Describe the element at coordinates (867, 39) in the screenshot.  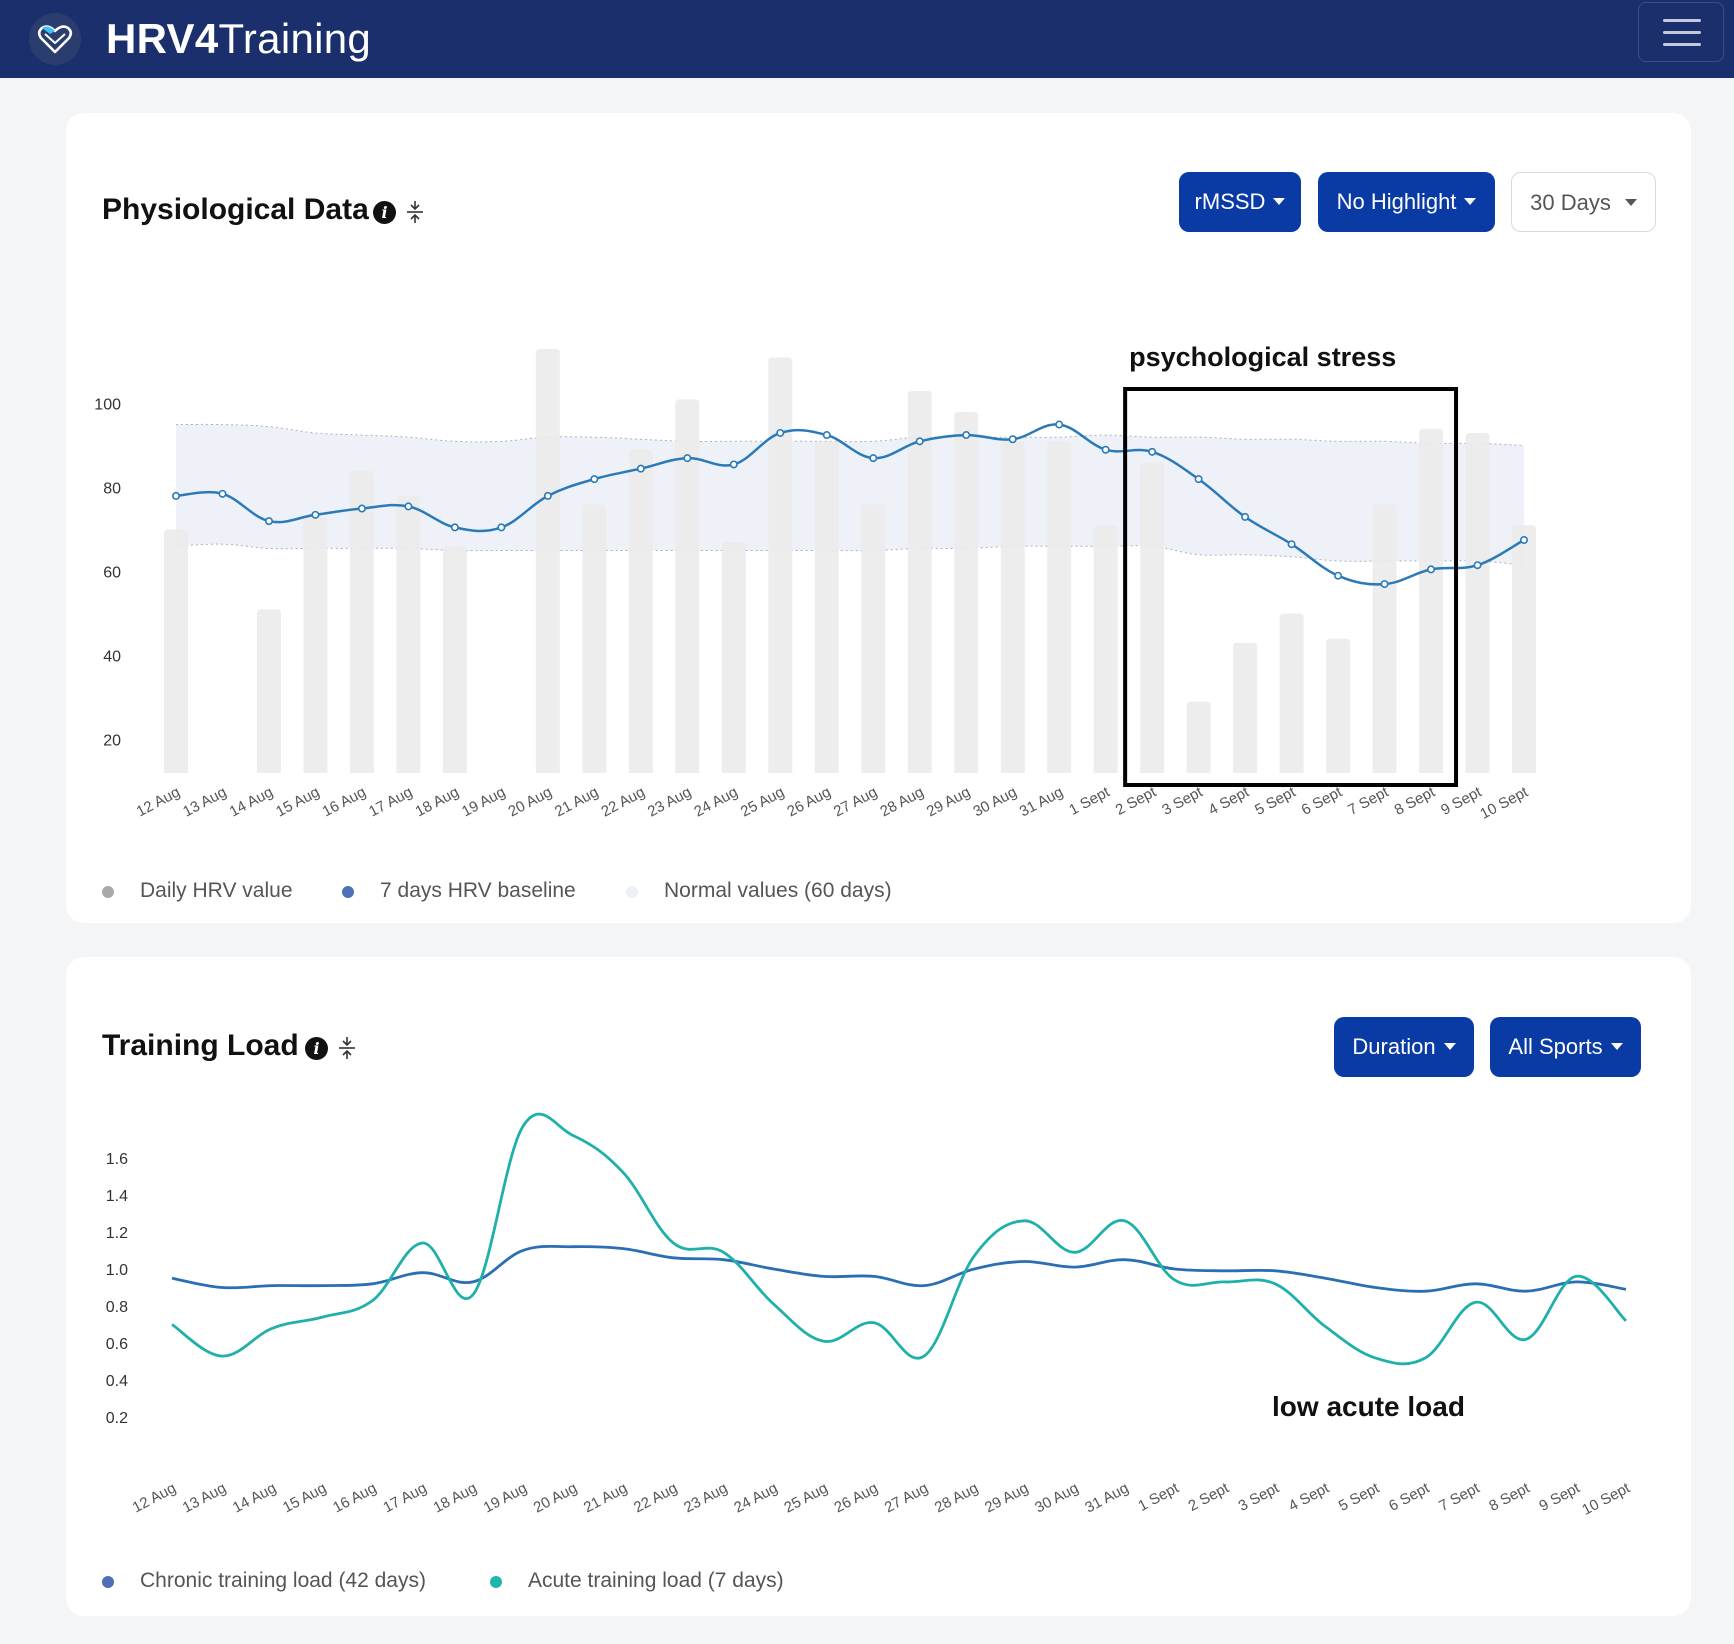
I see `top-navbar: HRV4Training` at that location.